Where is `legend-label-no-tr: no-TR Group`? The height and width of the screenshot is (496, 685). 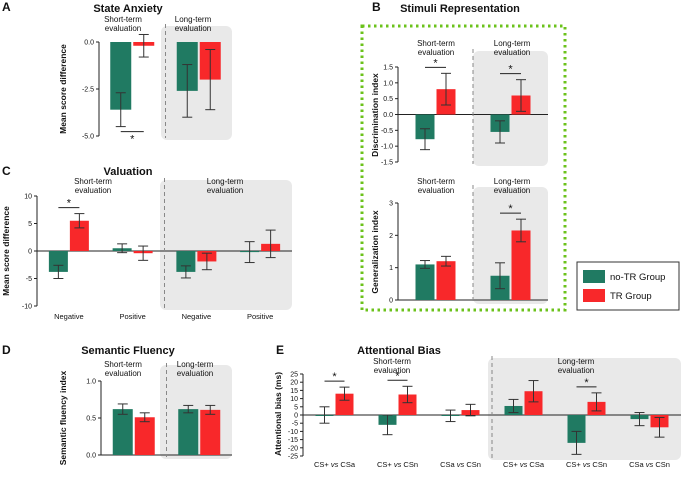 legend-label-no-tr: no-TR Group is located at coordinates (637, 277).